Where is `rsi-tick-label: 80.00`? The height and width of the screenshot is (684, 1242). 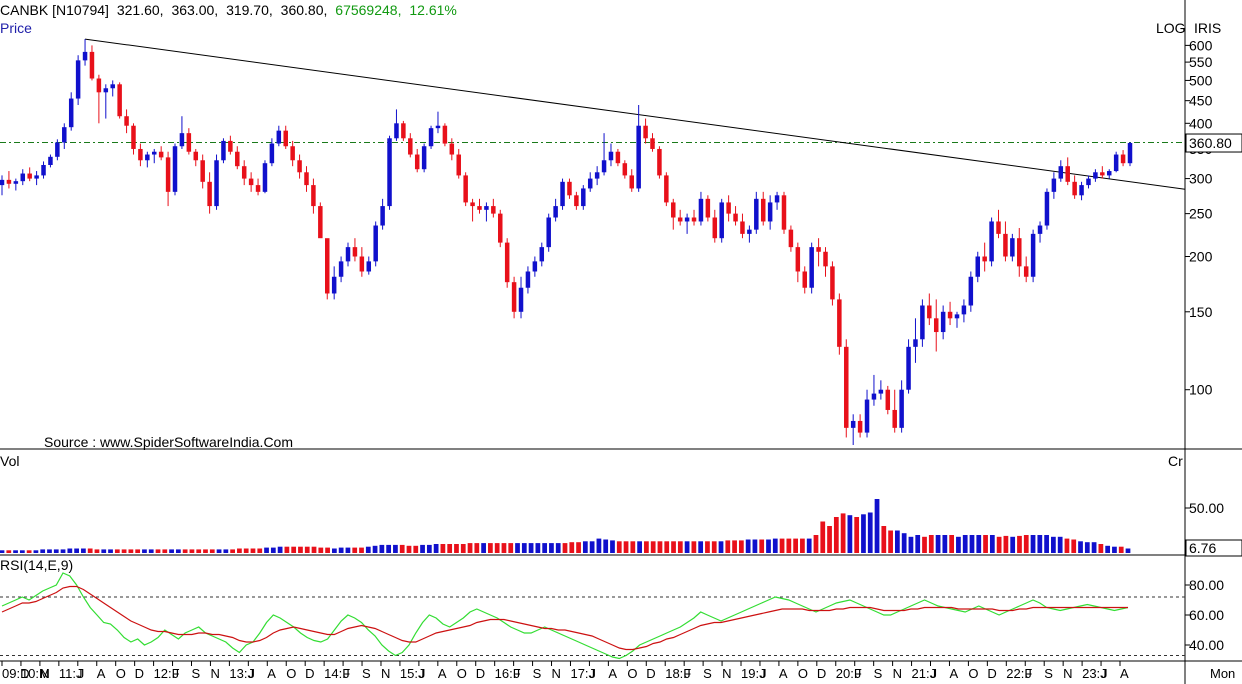 rsi-tick-label: 80.00 is located at coordinates (1206, 585).